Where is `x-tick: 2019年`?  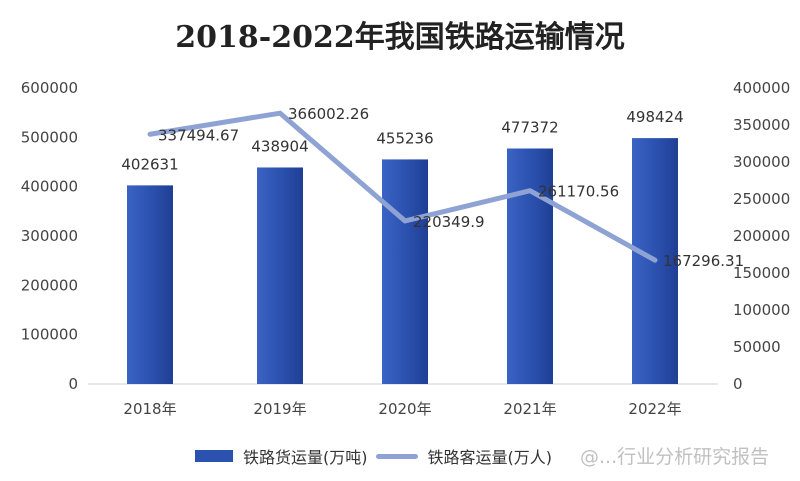 x-tick: 2019年 is located at coordinates (279, 409).